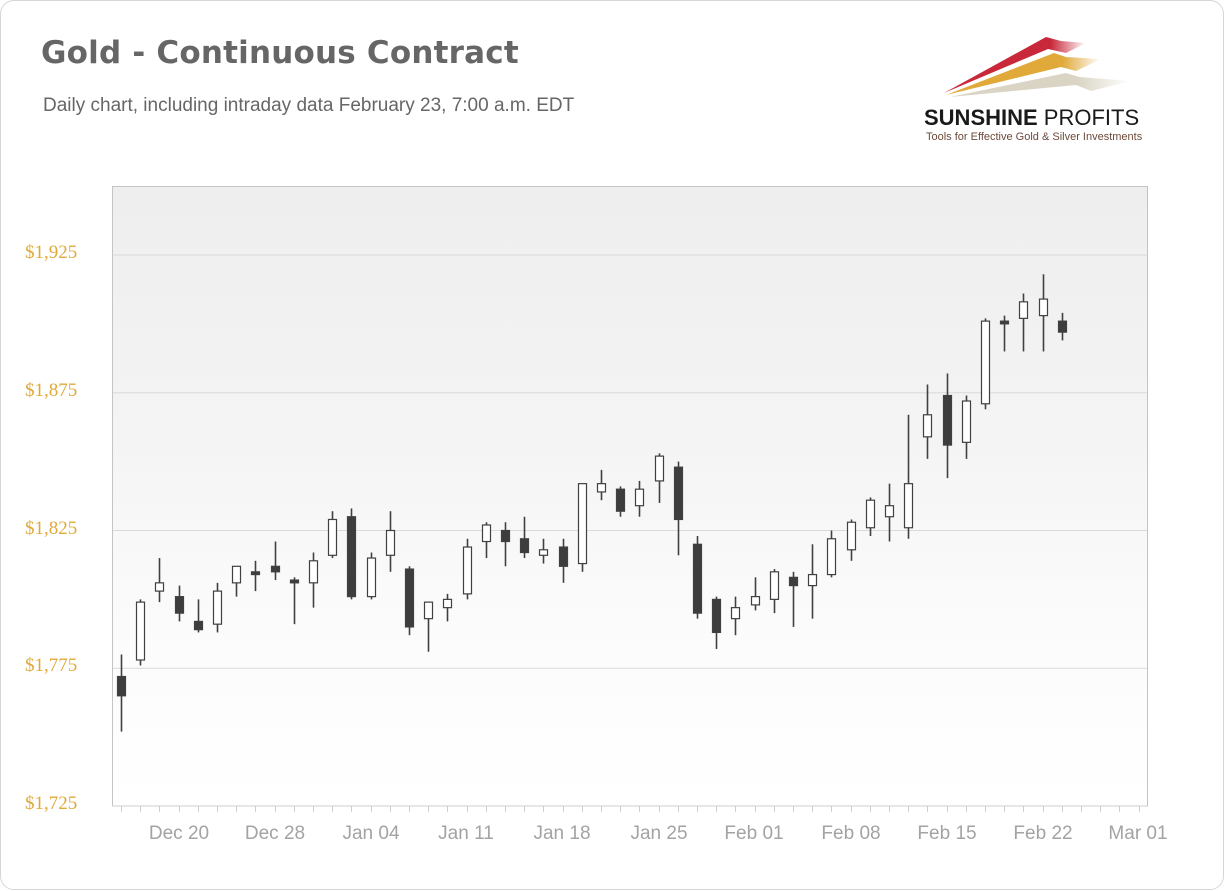  I want to click on y-tick-label: $1,925, so click(51, 252).